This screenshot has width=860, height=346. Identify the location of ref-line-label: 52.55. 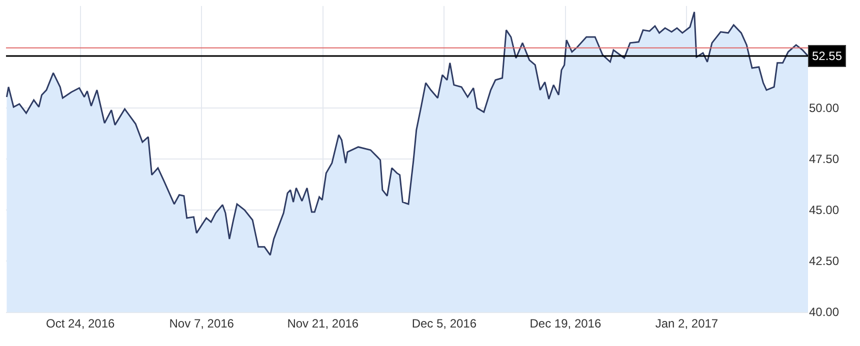
(827, 56).